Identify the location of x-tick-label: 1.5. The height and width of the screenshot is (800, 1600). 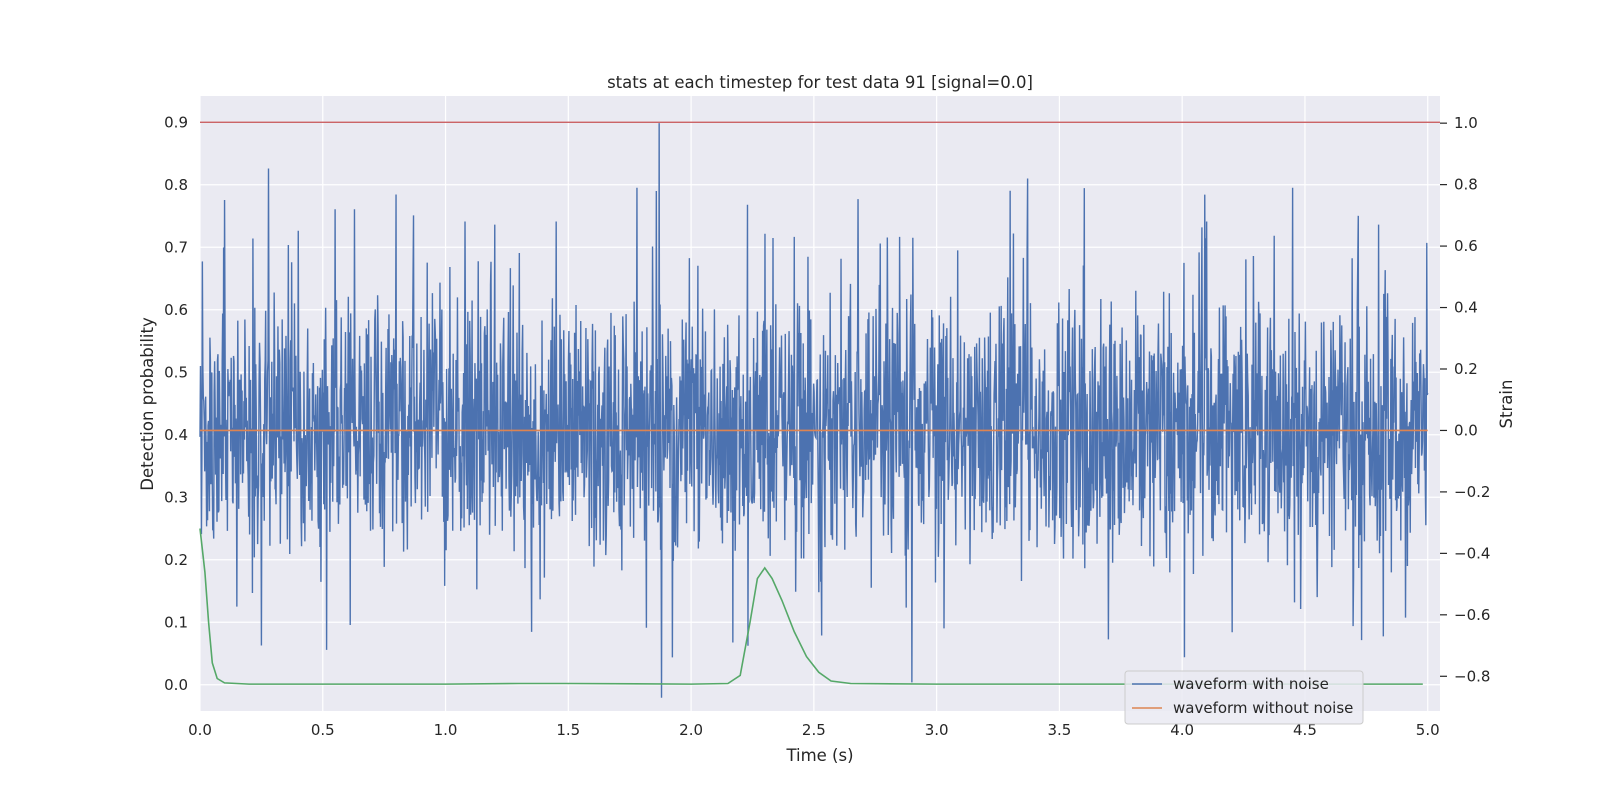
(568, 730).